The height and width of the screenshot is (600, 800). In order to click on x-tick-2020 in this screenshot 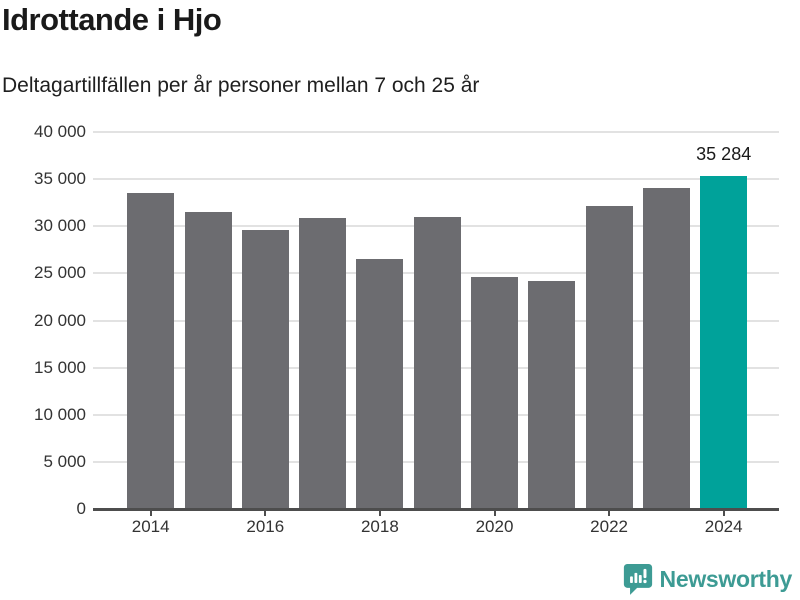, I will do `click(494, 513)`.